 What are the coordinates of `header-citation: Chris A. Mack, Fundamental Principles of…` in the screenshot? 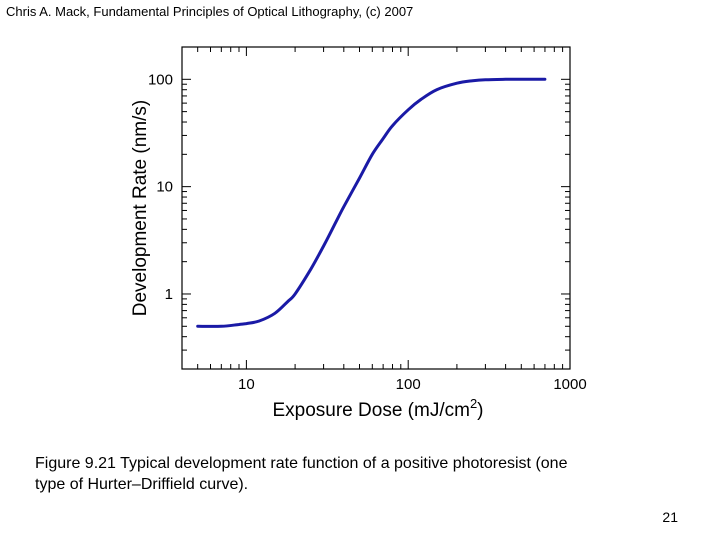 It's located at (210, 11).